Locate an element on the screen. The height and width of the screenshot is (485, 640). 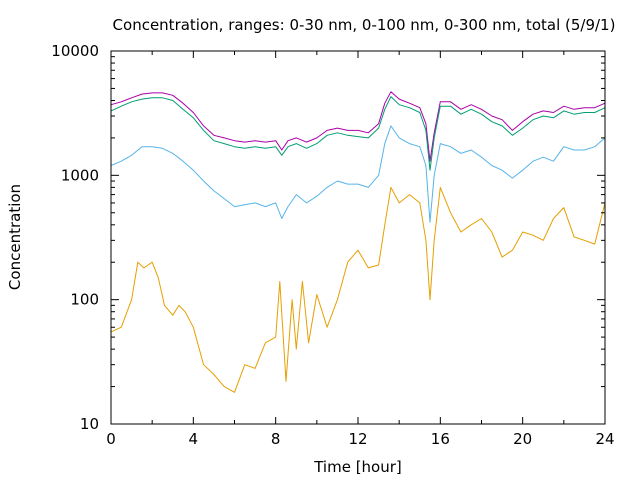
y-tick-label: 10000 is located at coordinates (75, 51).